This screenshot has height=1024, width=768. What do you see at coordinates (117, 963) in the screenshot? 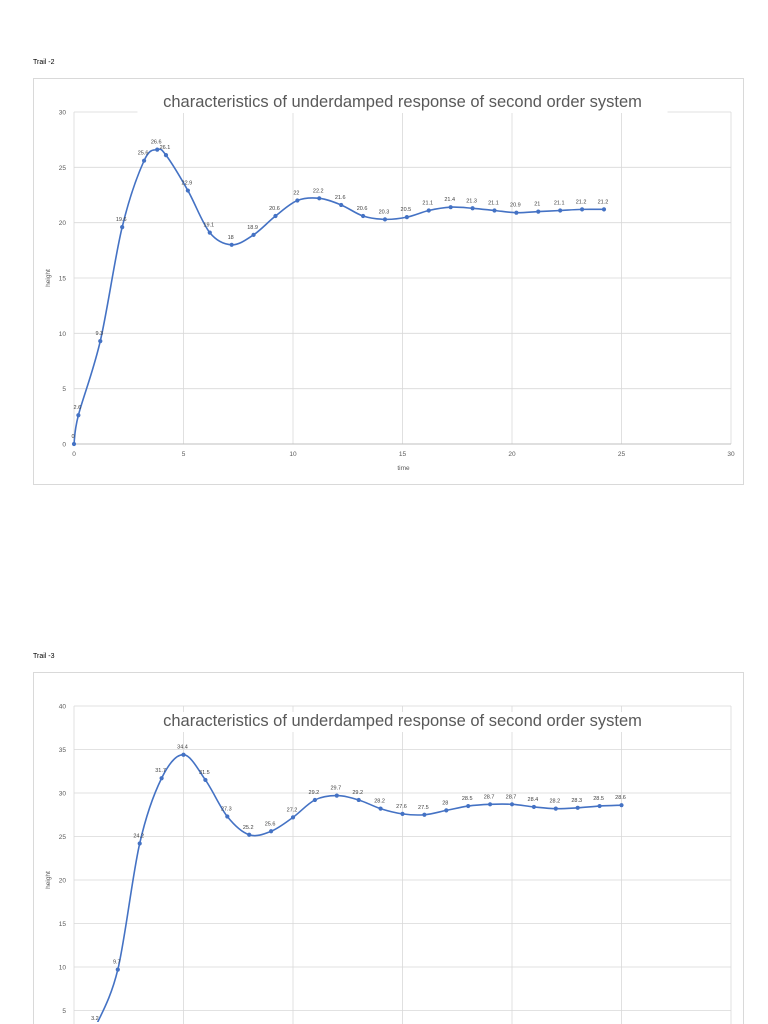
I see `data-label: 9.7` at bounding box center [117, 963].